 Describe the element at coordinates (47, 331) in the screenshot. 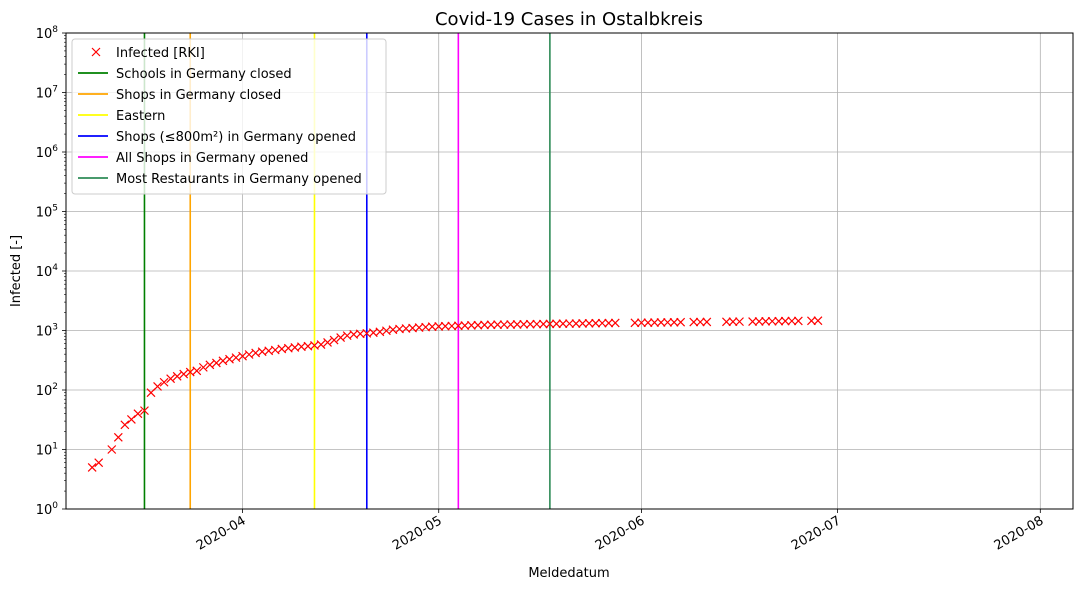

I see `y-tick-label: 103` at that location.